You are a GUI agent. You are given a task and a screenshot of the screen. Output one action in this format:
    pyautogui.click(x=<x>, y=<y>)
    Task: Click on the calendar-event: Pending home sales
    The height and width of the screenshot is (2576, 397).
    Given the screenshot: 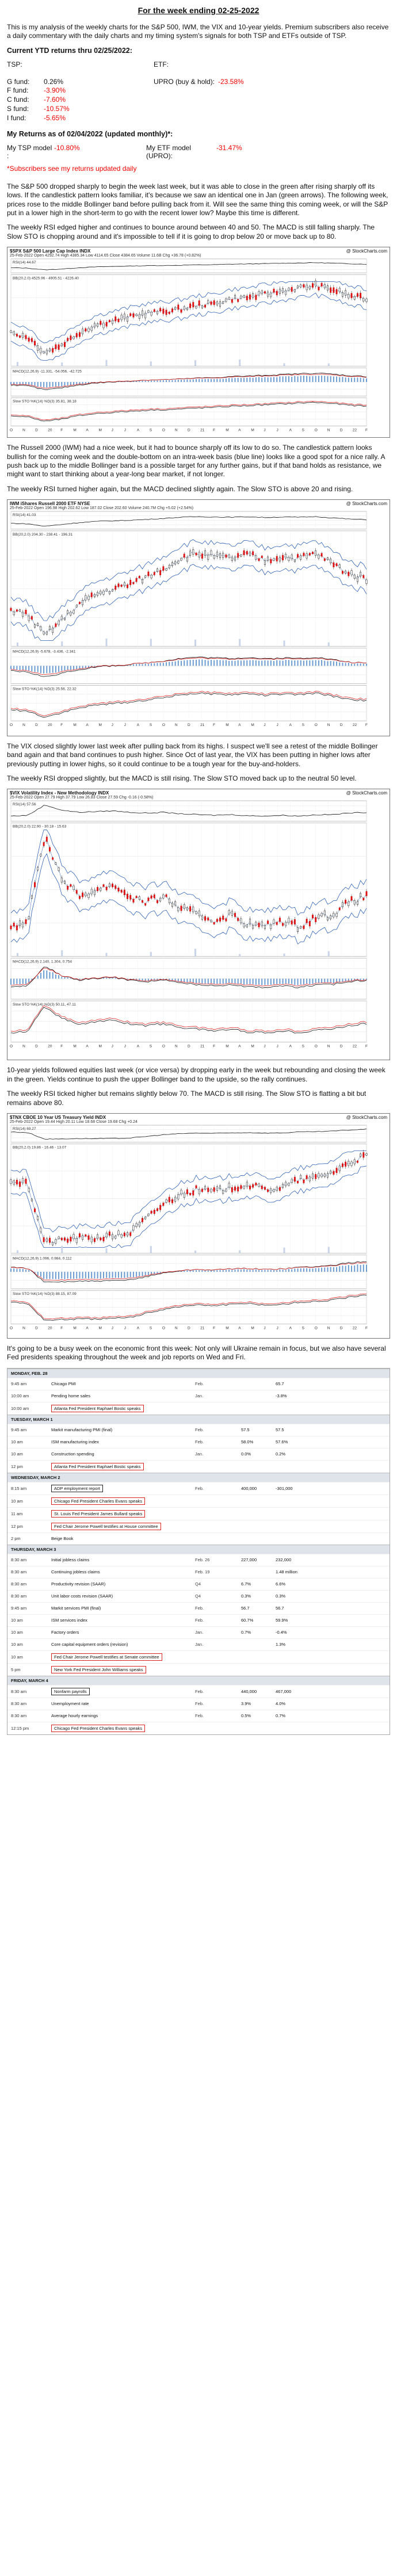 What is the action you would take?
    pyautogui.click(x=123, y=1395)
    